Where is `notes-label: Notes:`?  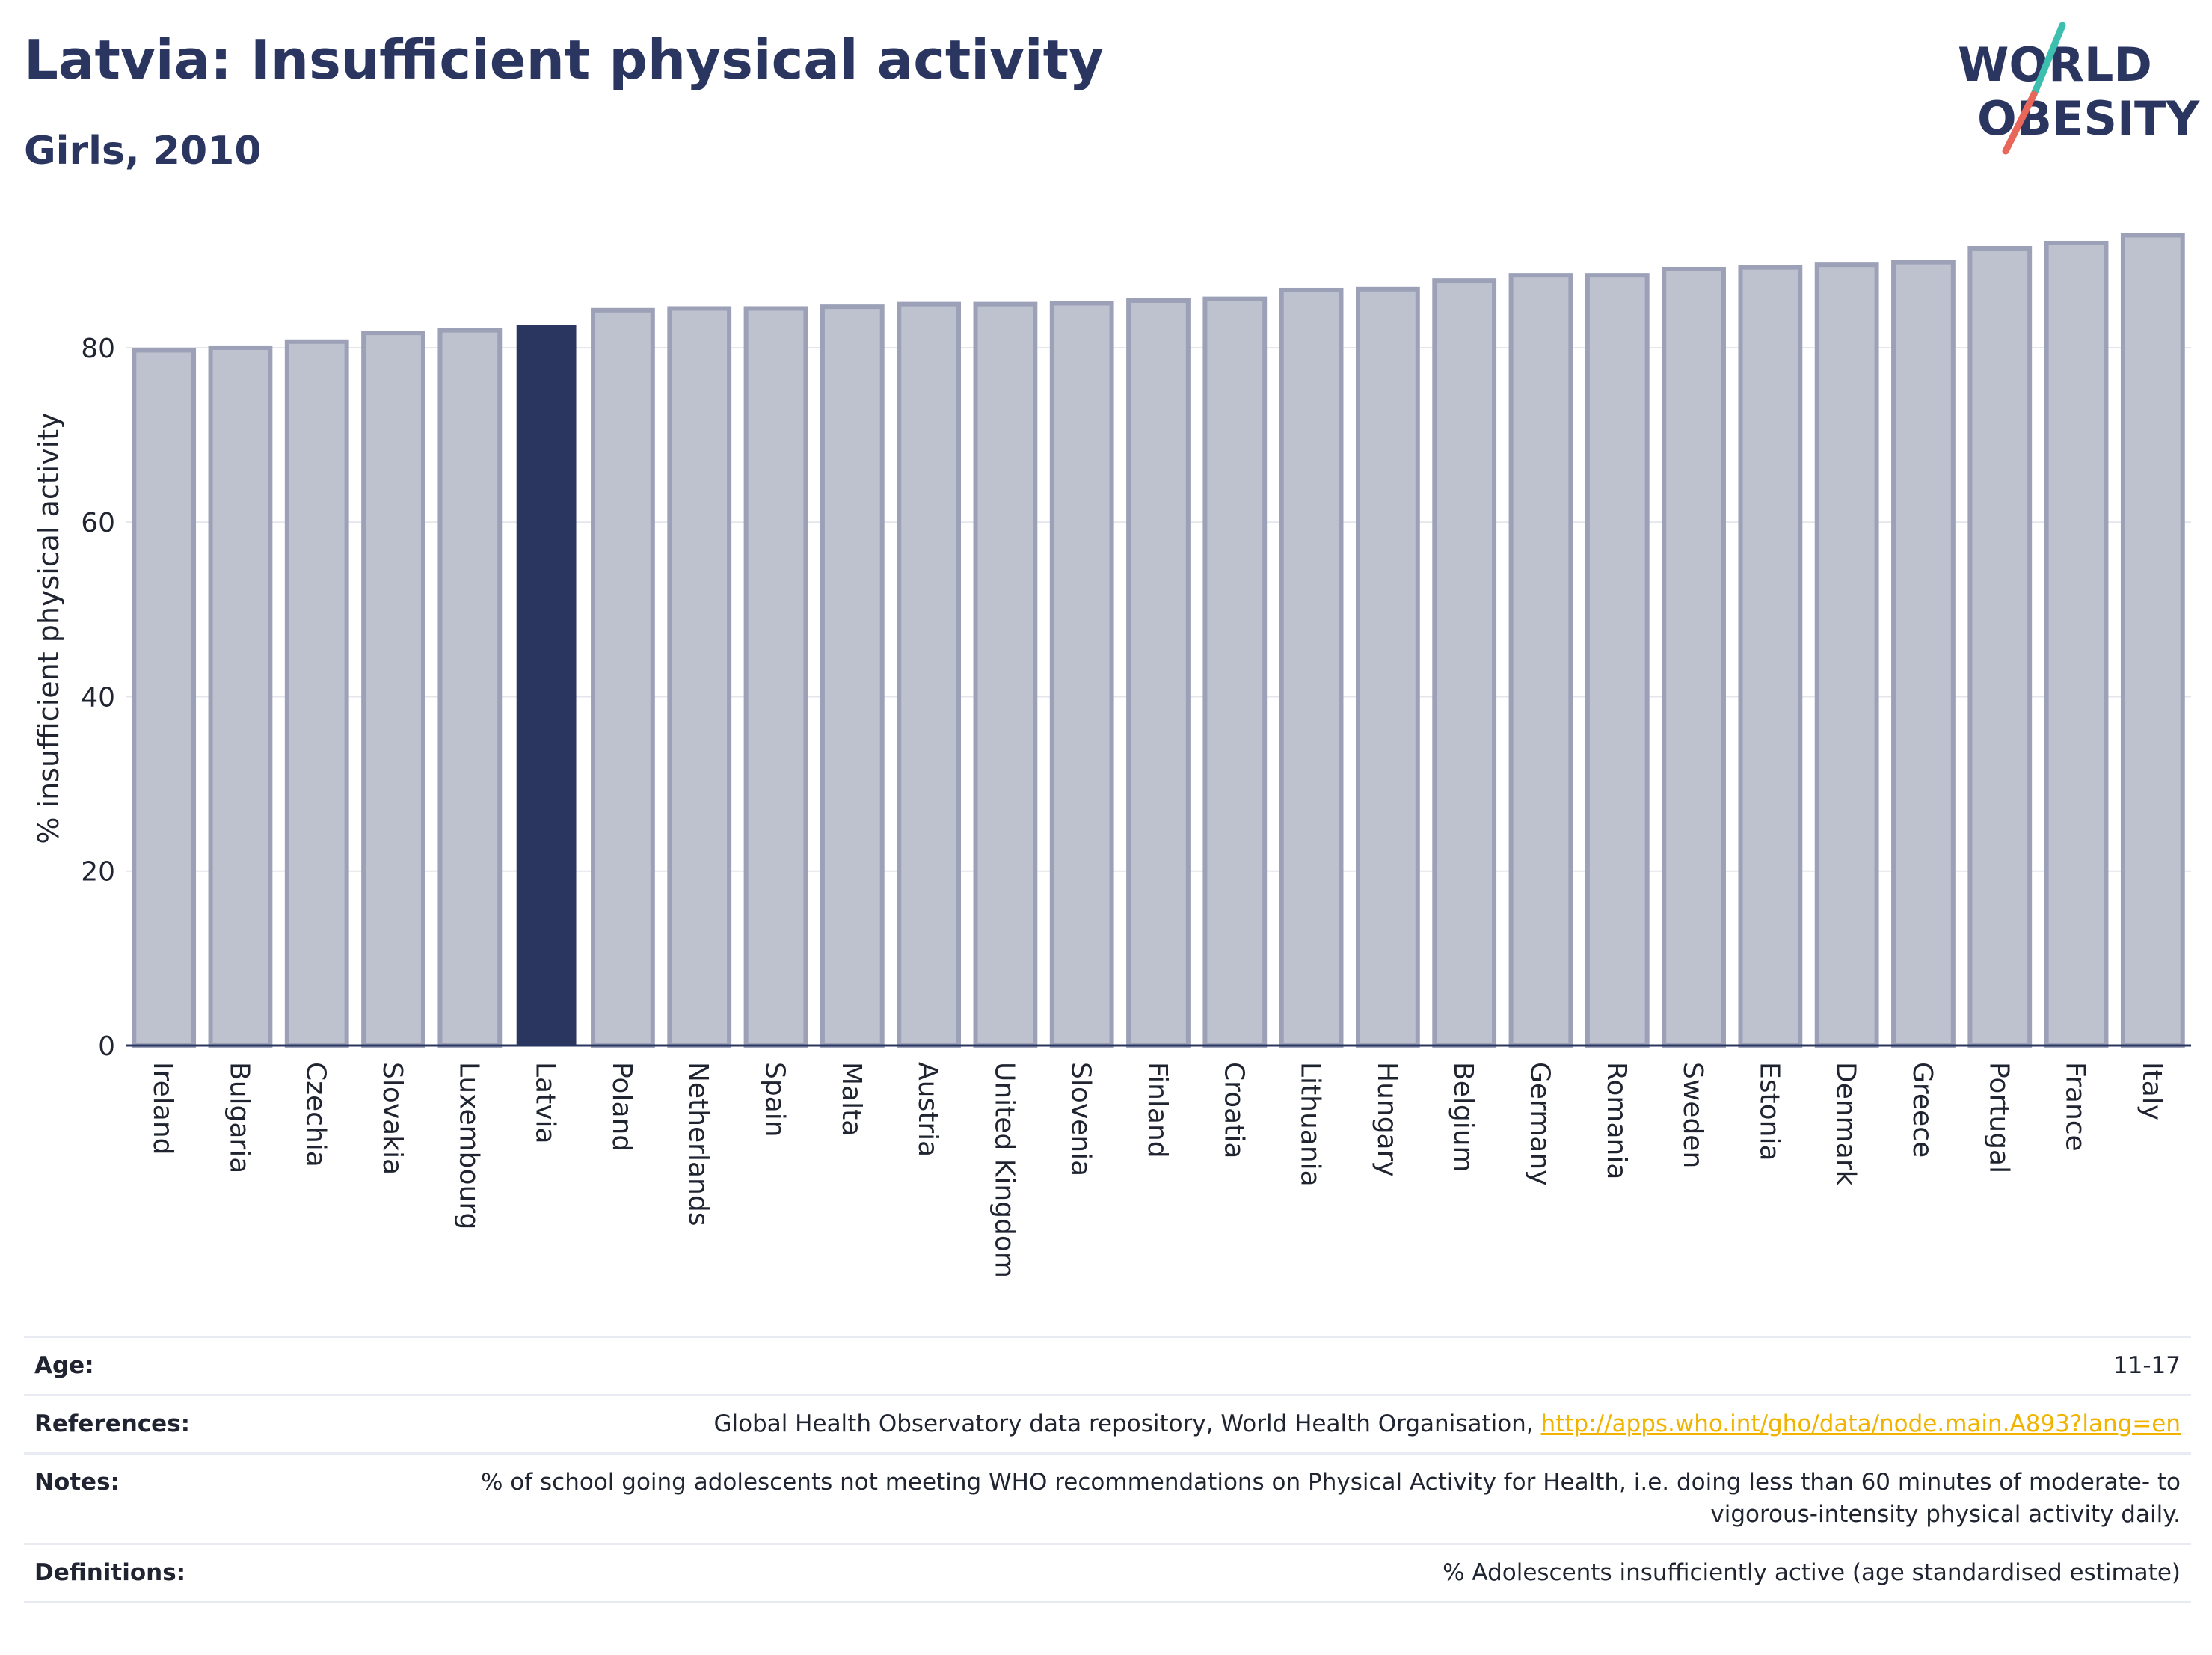
notes-label: Notes: is located at coordinates (77, 1482).